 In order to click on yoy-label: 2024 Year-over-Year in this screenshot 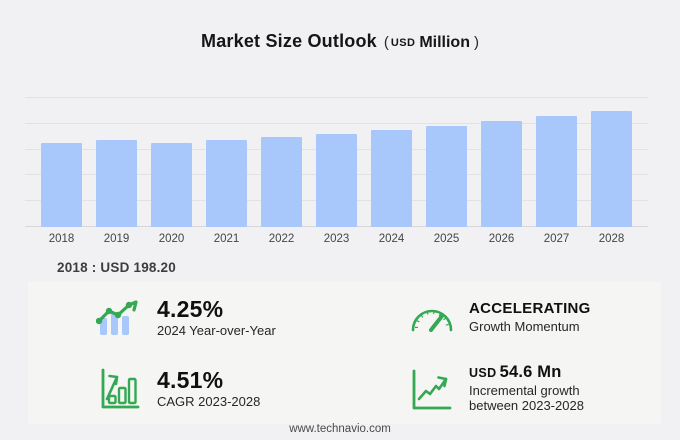, I will do `click(216, 331)`.